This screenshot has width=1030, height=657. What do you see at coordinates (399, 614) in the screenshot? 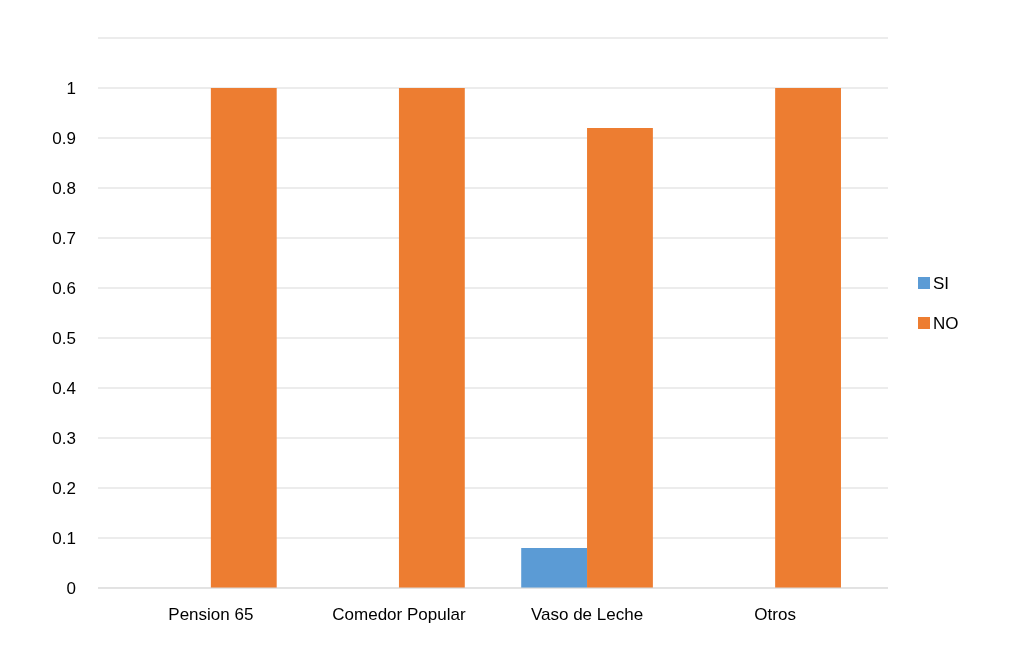
I see `x-tick-label: Comedor Popular` at bounding box center [399, 614].